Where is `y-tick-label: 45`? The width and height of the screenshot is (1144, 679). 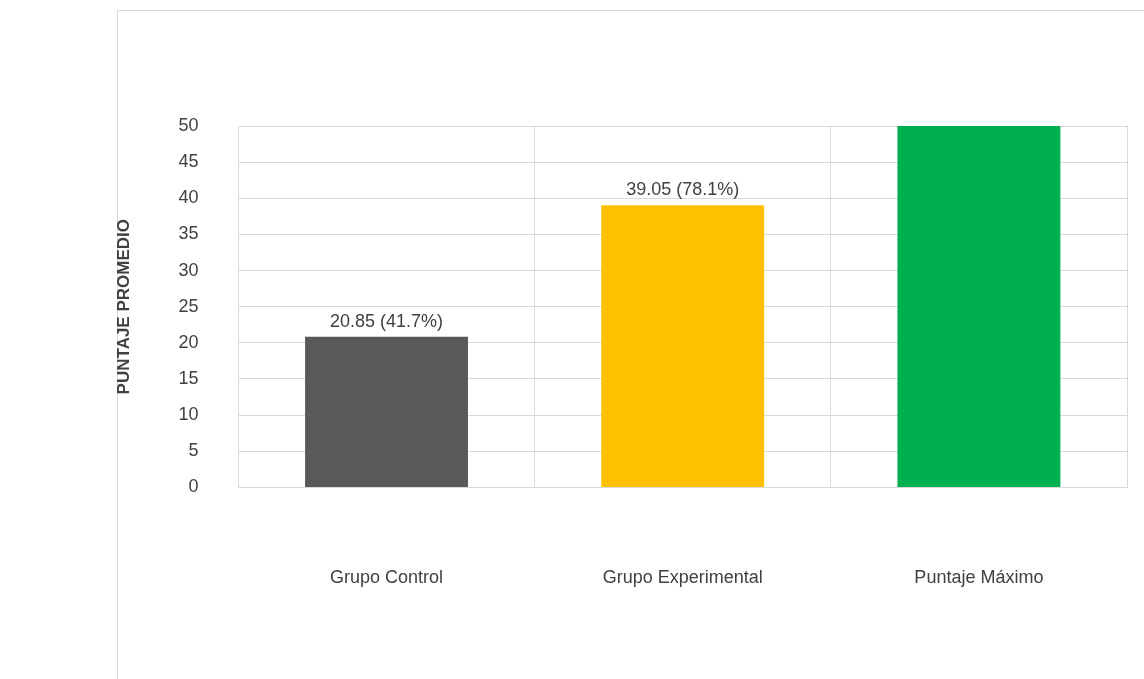 y-tick-label: 45 is located at coordinates (188, 161).